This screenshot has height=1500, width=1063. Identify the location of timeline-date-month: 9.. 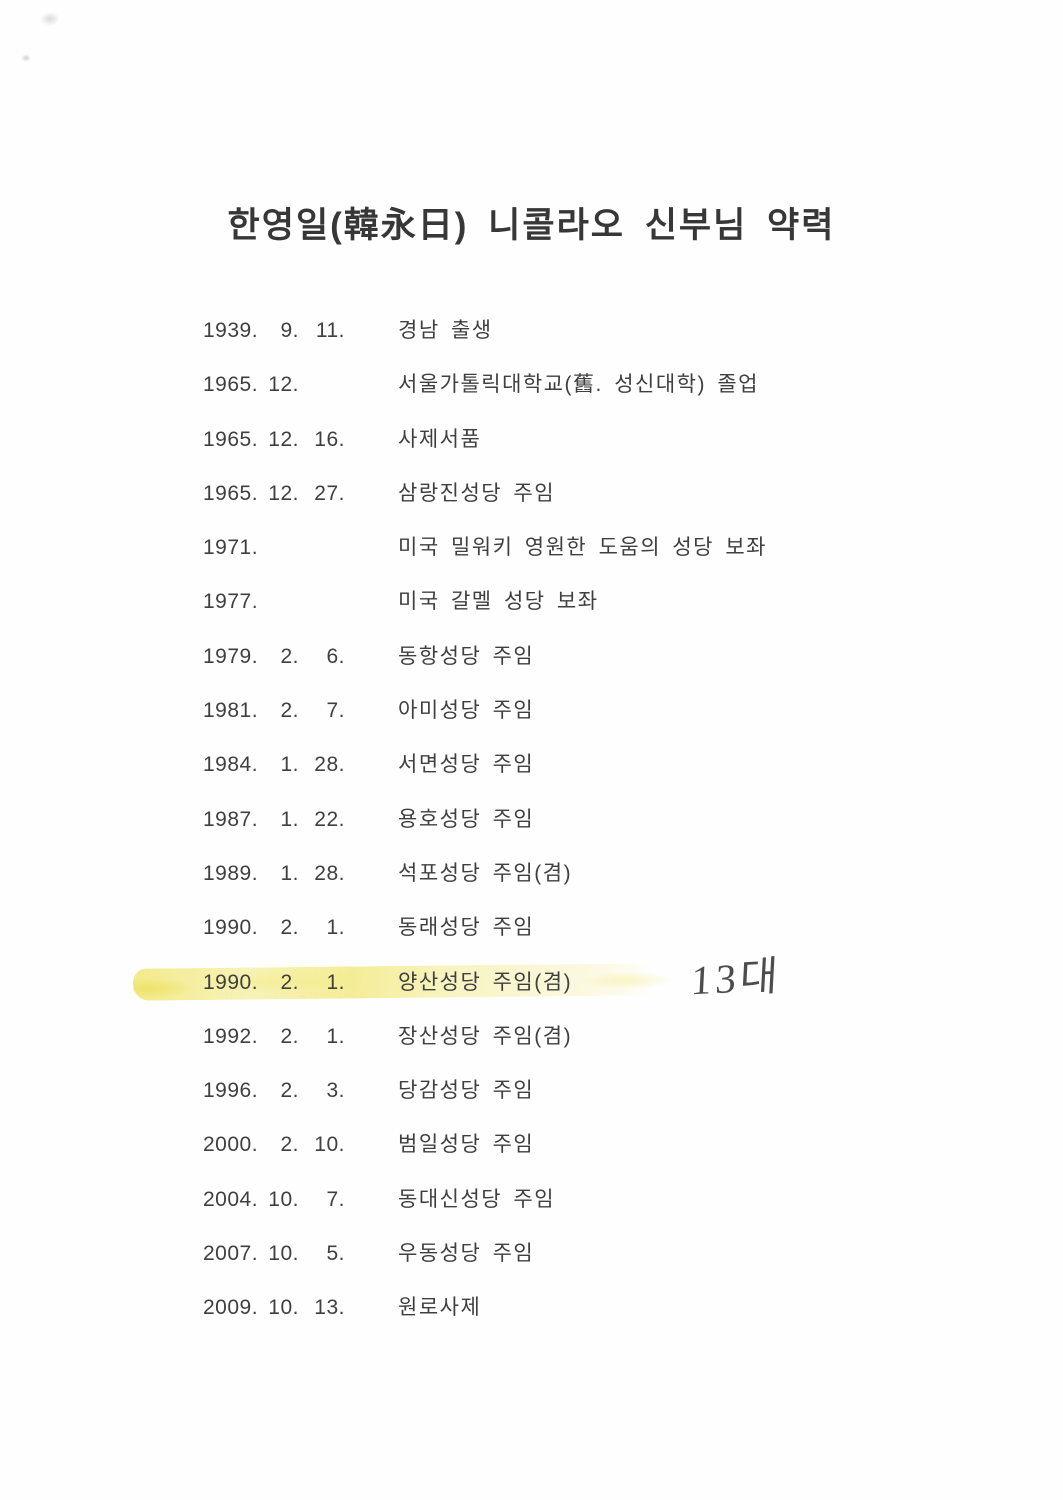
(289, 330).